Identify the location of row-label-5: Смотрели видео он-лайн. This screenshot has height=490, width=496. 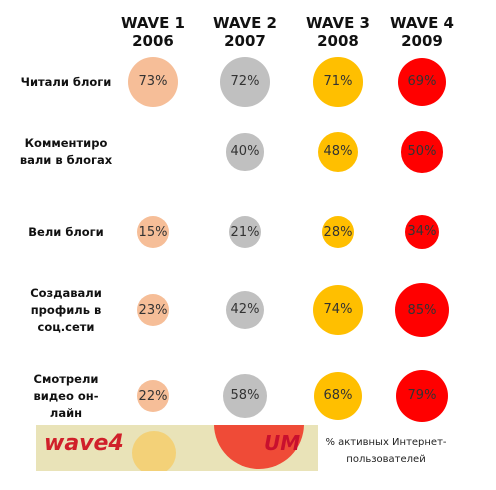
(66, 396).